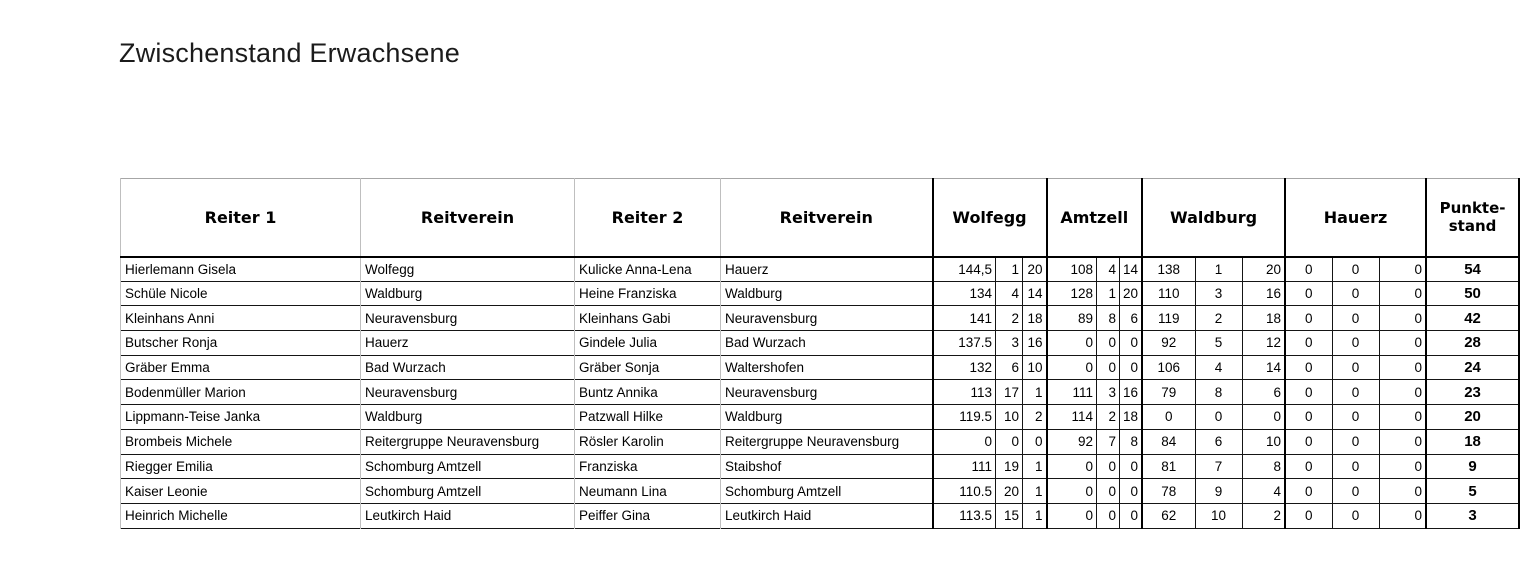 This screenshot has height=575, width=1535. Describe the element at coordinates (1263, 293) in the screenshot. I see `waldburg-points-cell: 16` at that location.